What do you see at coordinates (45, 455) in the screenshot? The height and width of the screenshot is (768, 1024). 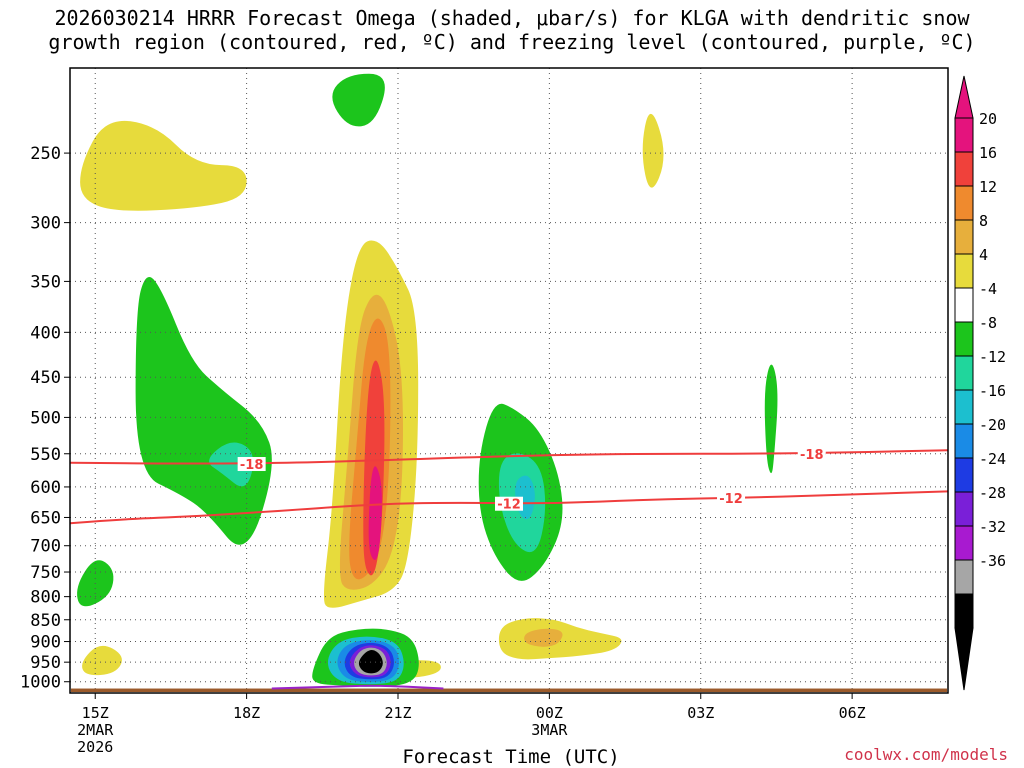 I see `y-tick-label-550: 550` at bounding box center [45, 455].